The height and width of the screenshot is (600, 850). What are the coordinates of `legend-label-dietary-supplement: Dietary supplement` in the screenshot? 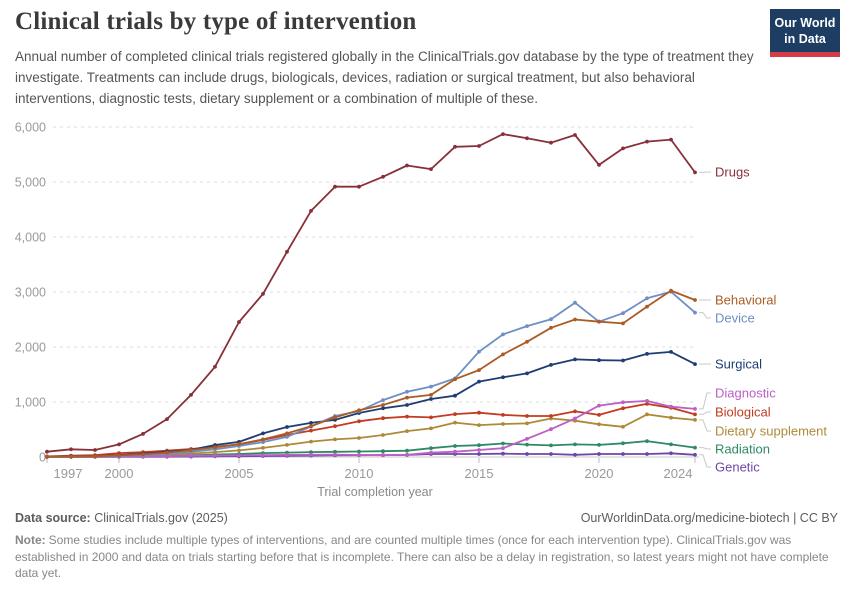 It's located at (771, 431).